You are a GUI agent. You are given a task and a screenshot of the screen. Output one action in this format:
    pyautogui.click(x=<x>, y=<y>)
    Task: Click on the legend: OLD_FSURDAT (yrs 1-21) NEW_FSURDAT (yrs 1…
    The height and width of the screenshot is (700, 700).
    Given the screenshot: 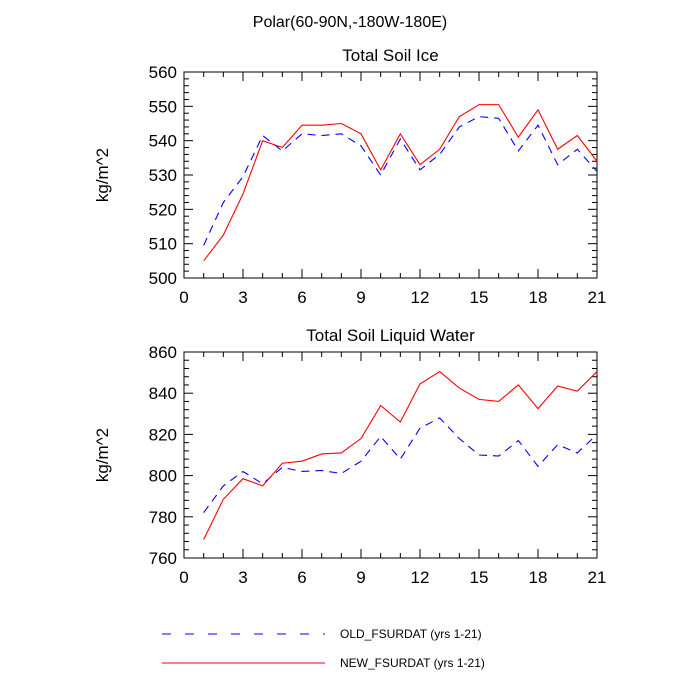 What is the action you would take?
    pyautogui.click(x=323, y=648)
    